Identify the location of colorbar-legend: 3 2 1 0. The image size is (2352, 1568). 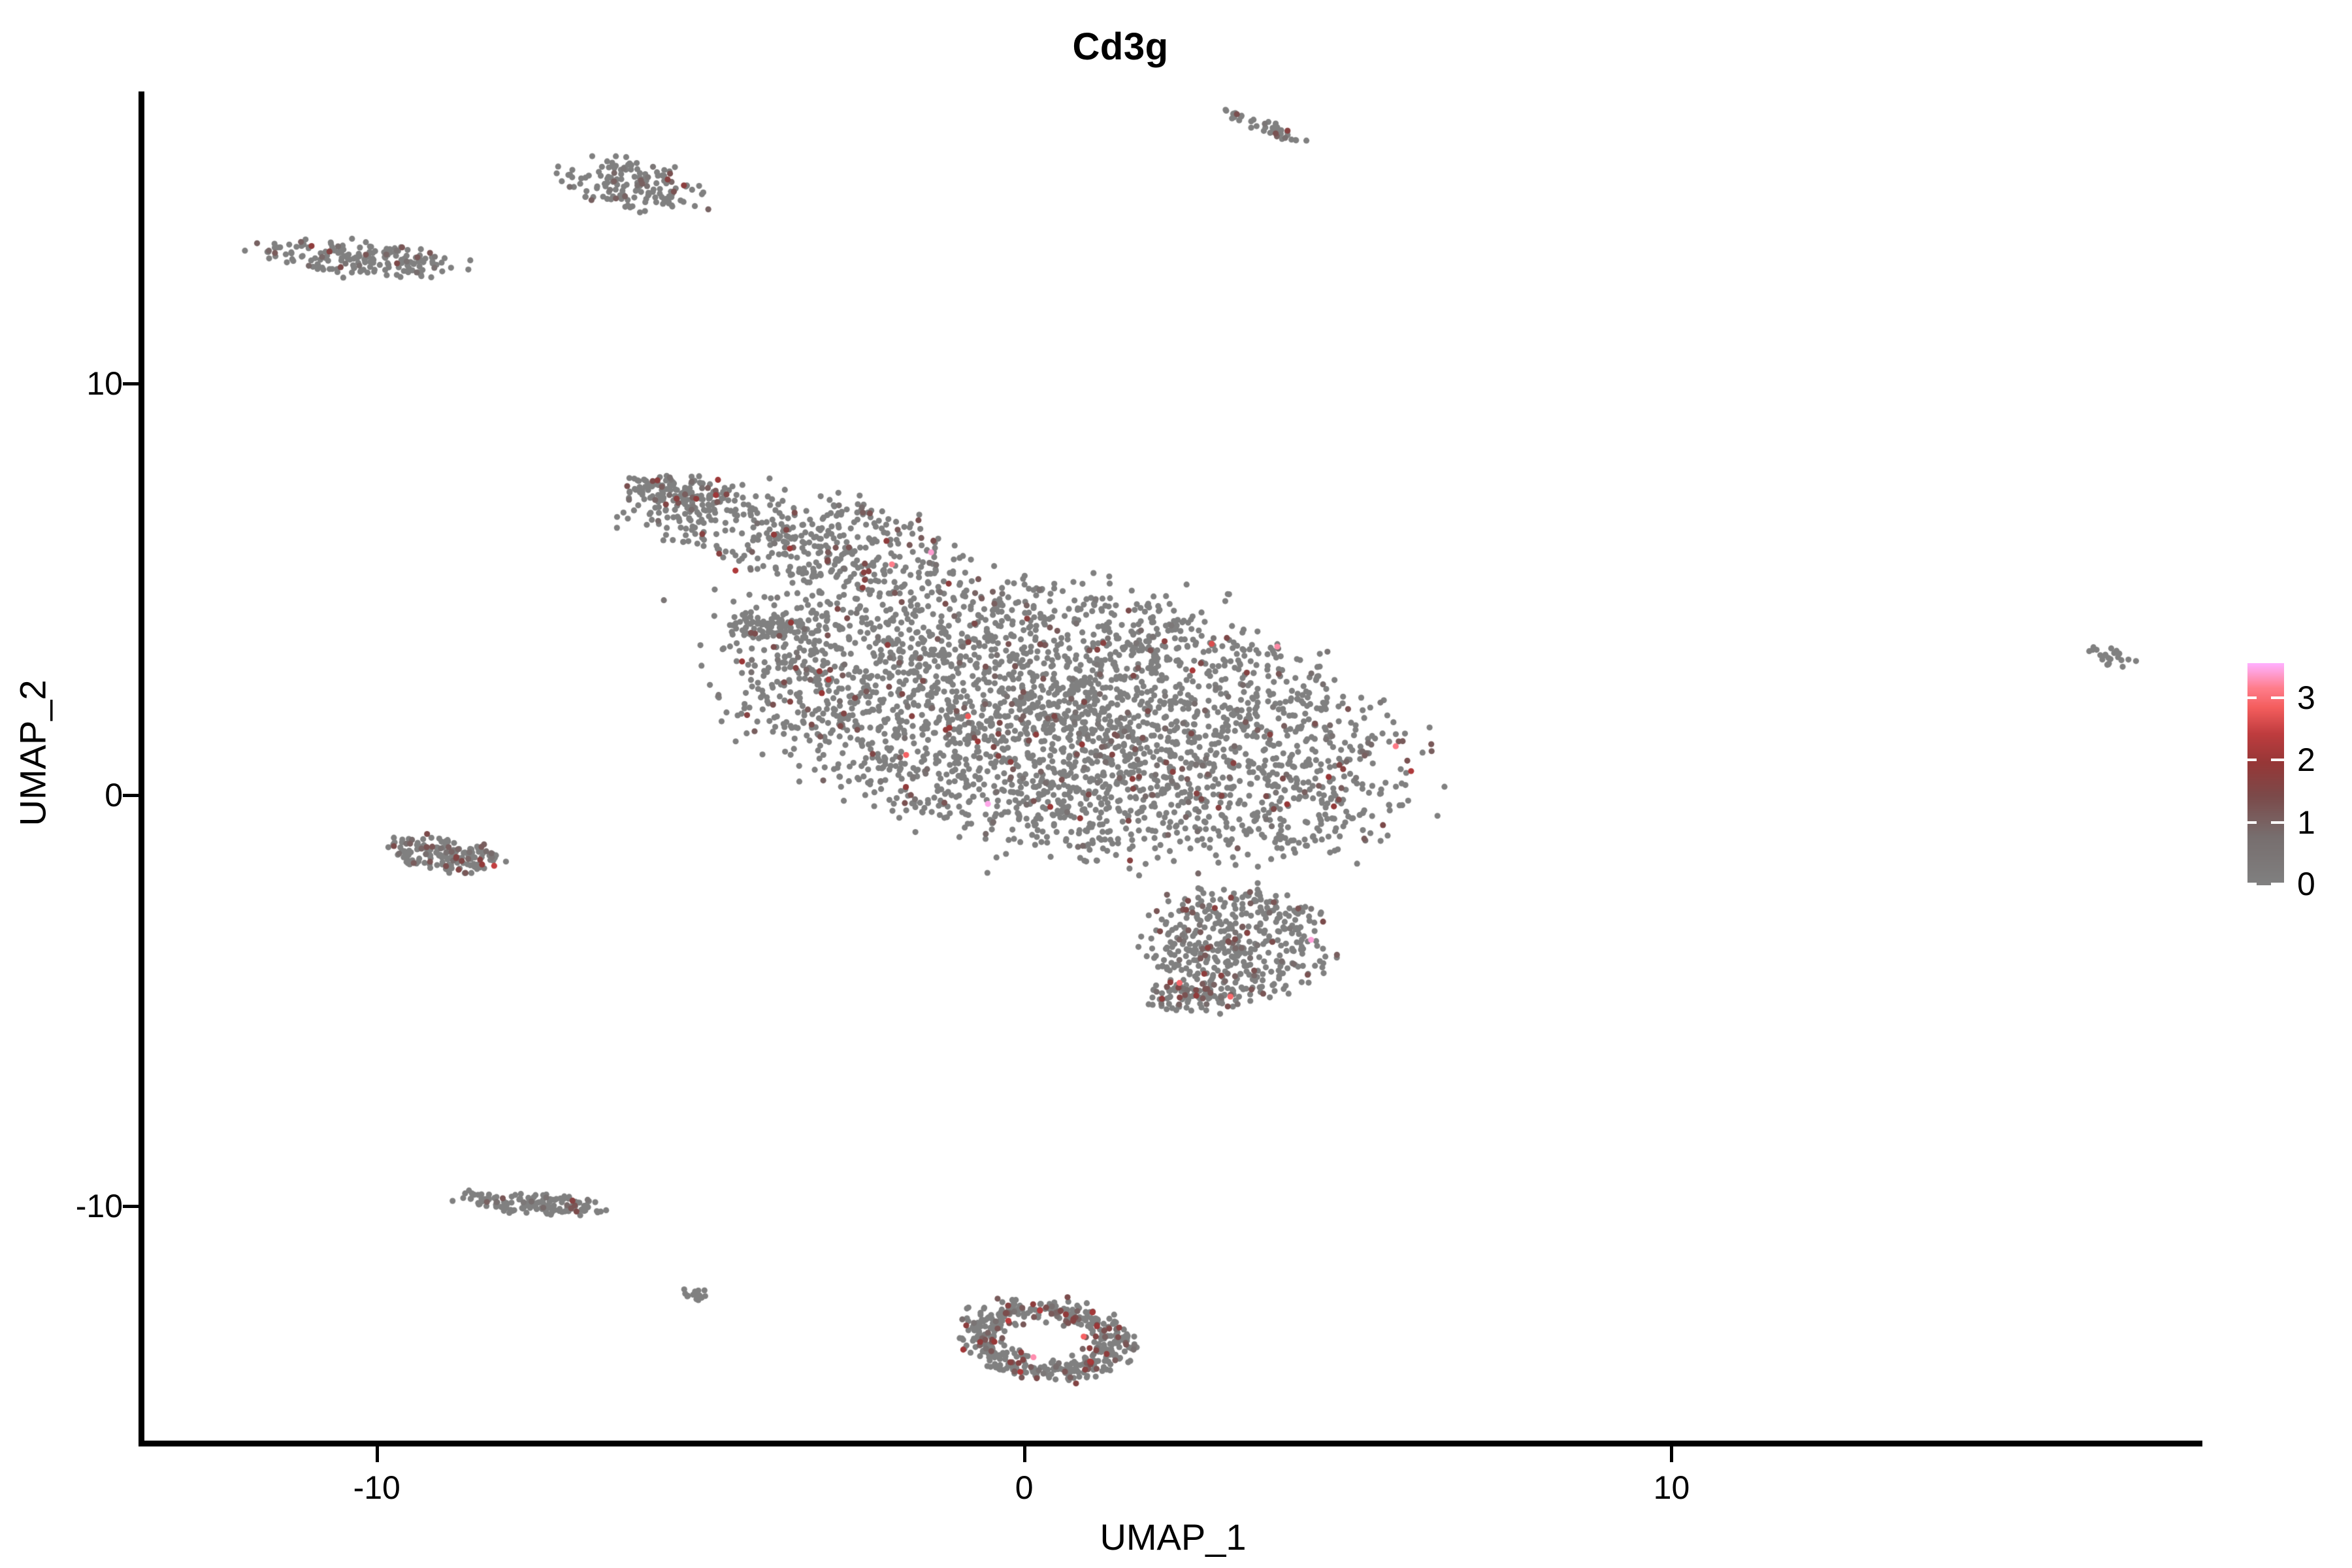
(2296, 793).